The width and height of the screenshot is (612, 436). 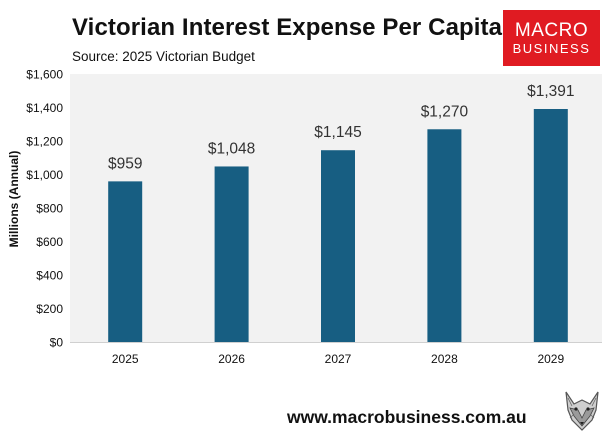 What do you see at coordinates (49, 242) in the screenshot?
I see `y-tick-label: $600` at bounding box center [49, 242].